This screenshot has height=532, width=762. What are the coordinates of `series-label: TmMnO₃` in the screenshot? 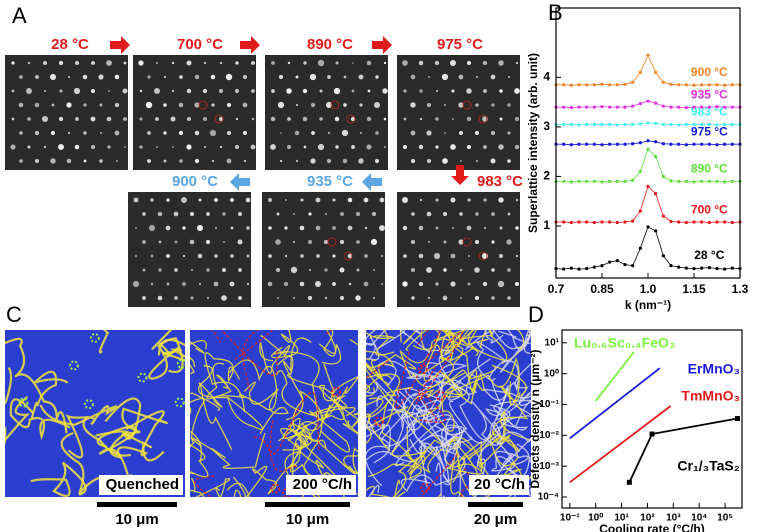 It's located at (710, 396).